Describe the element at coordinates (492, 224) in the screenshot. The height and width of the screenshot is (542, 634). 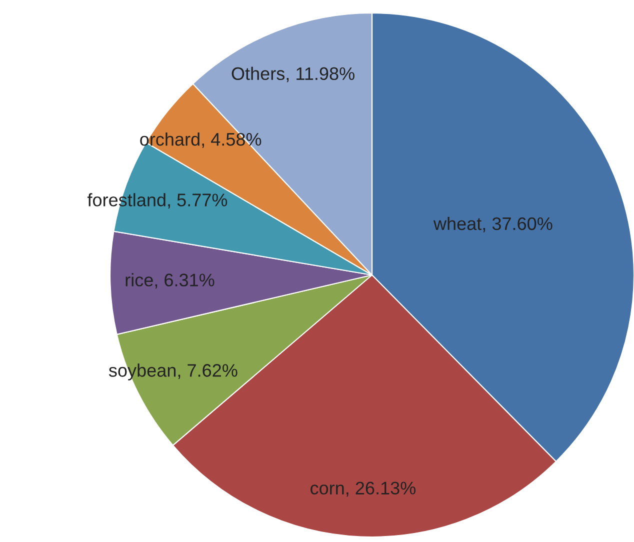
I see `slice-label: wheat, 37.60%` at that location.